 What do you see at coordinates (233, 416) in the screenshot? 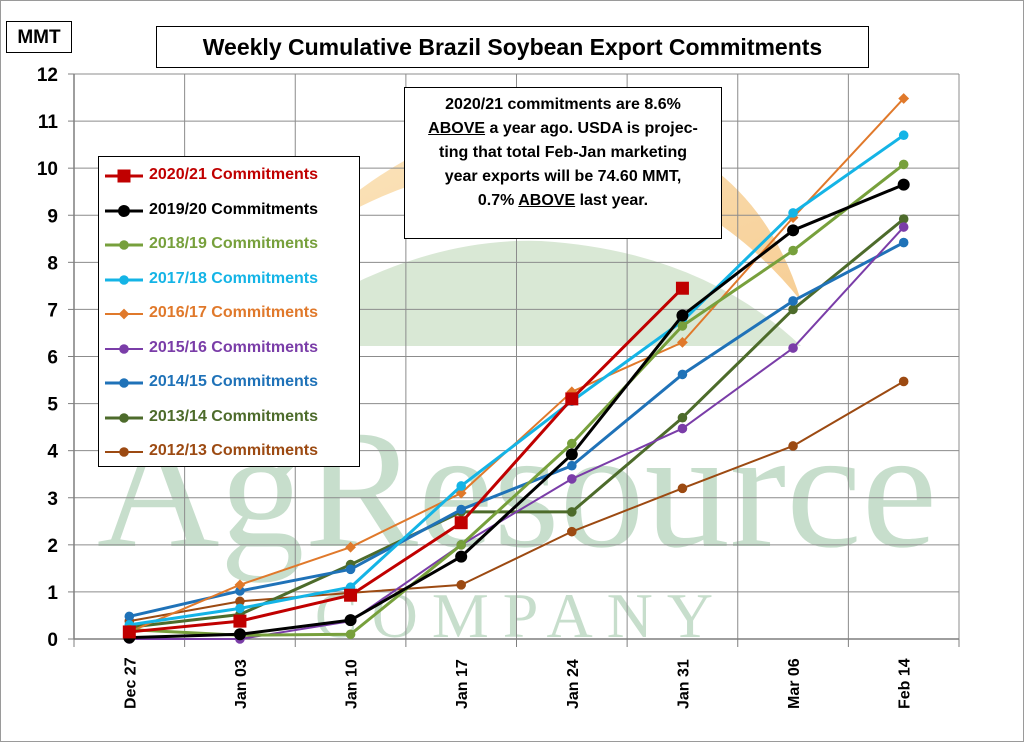
I see `legend-label: 2013/14 Commitments` at bounding box center [233, 416].